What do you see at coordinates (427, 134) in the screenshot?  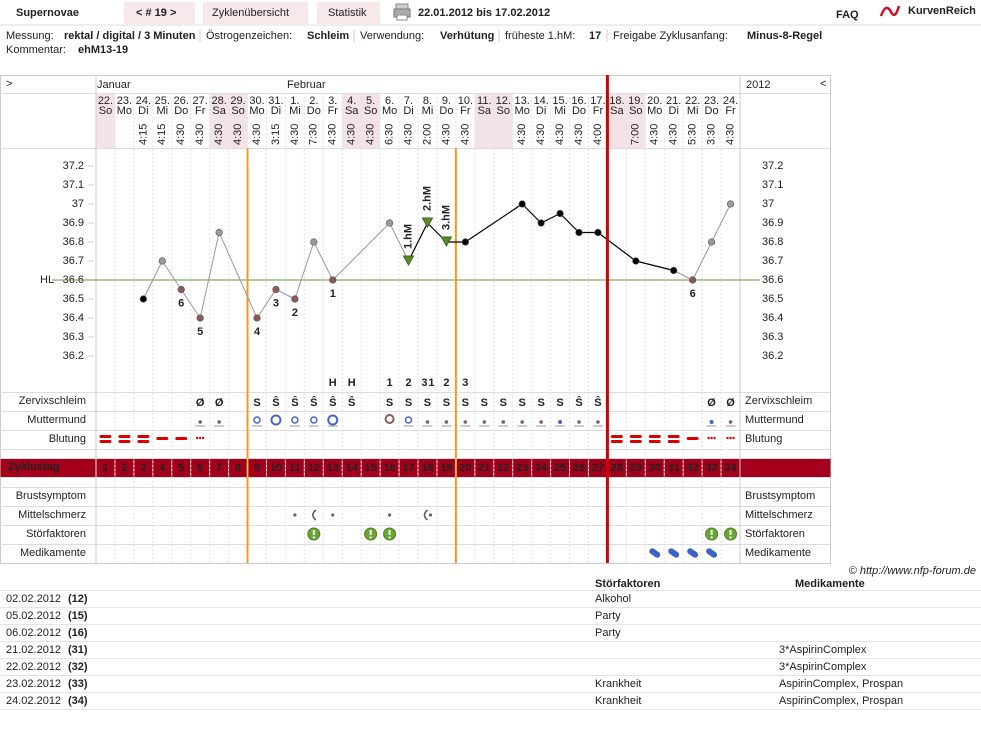 I see `time-label: 2:00` at bounding box center [427, 134].